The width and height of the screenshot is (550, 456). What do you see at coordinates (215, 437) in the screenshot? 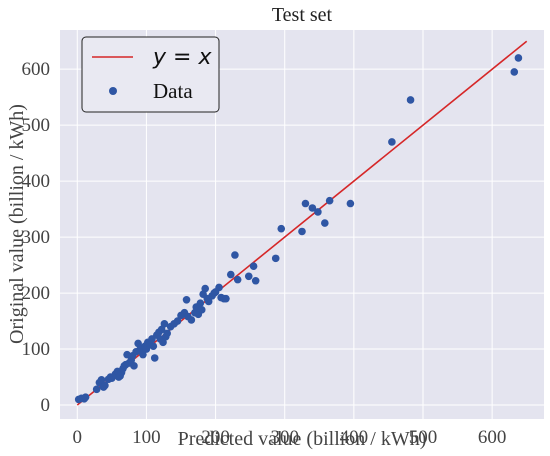
I see `x-tick-label: 200` at bounding box center [215, 437].